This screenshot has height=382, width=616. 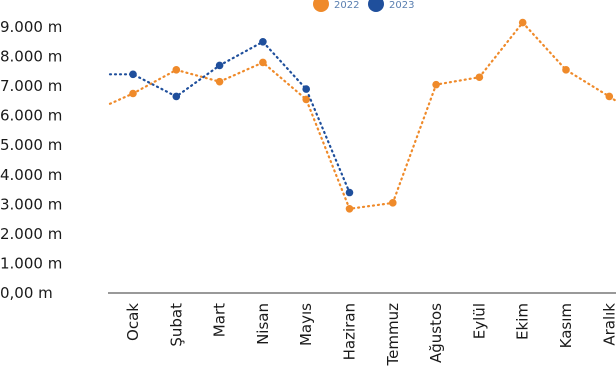 What do you see at coordinates (31, 234) in the screenshot?
I see `y-tick-label: 2.000 m` at bounding box center [31, 234].